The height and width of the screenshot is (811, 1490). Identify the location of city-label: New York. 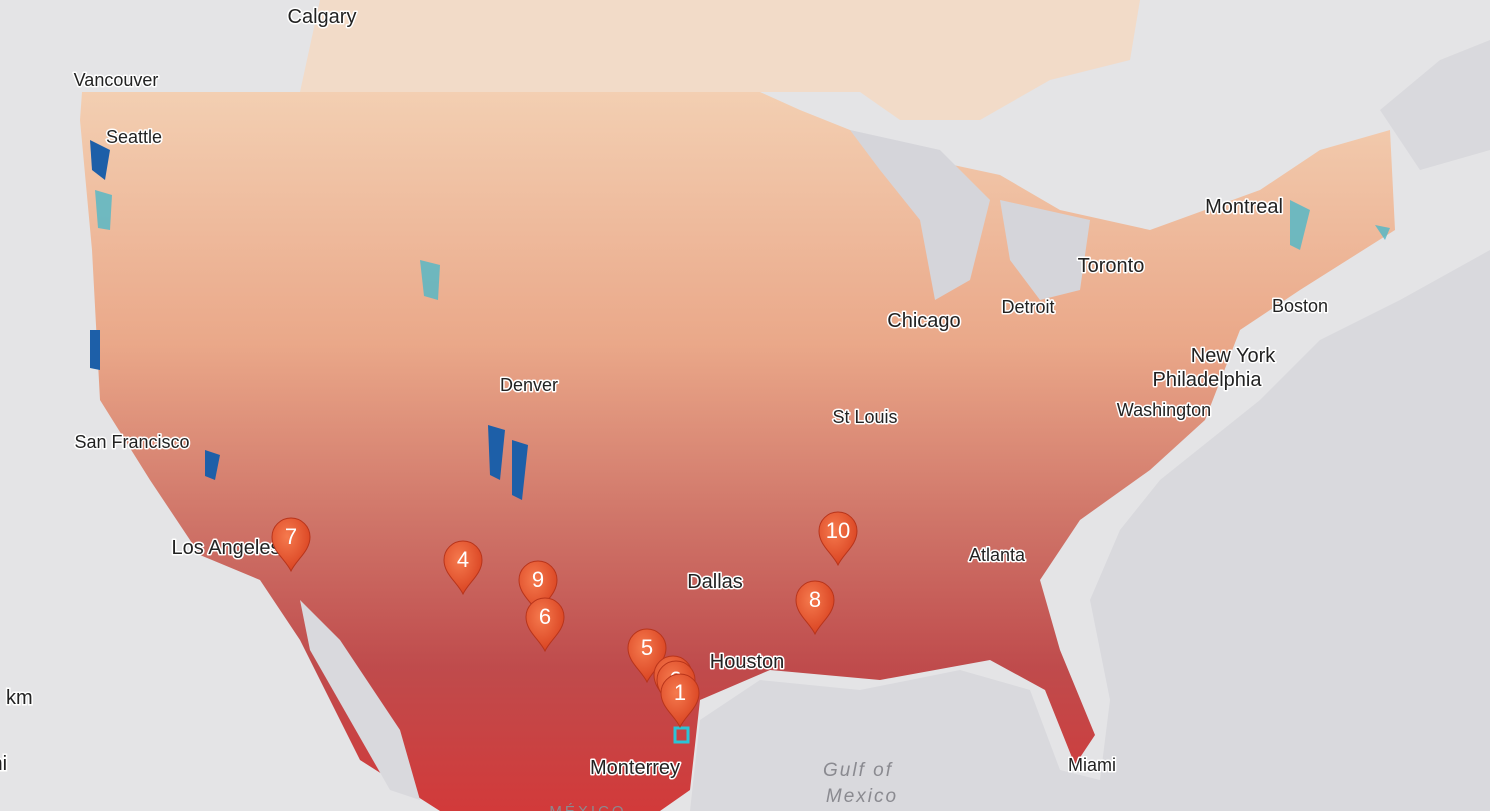
(1233, 356).